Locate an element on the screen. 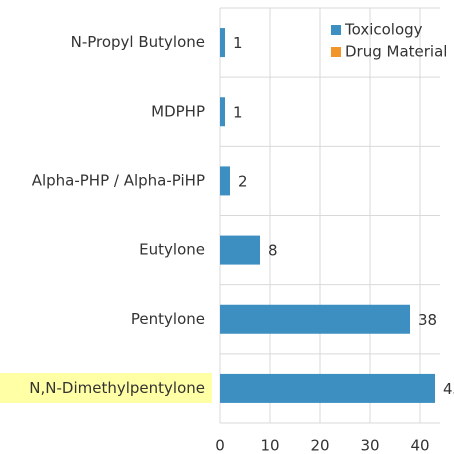  y-tick-label: Pentylone is located at coordinates (168, 319).